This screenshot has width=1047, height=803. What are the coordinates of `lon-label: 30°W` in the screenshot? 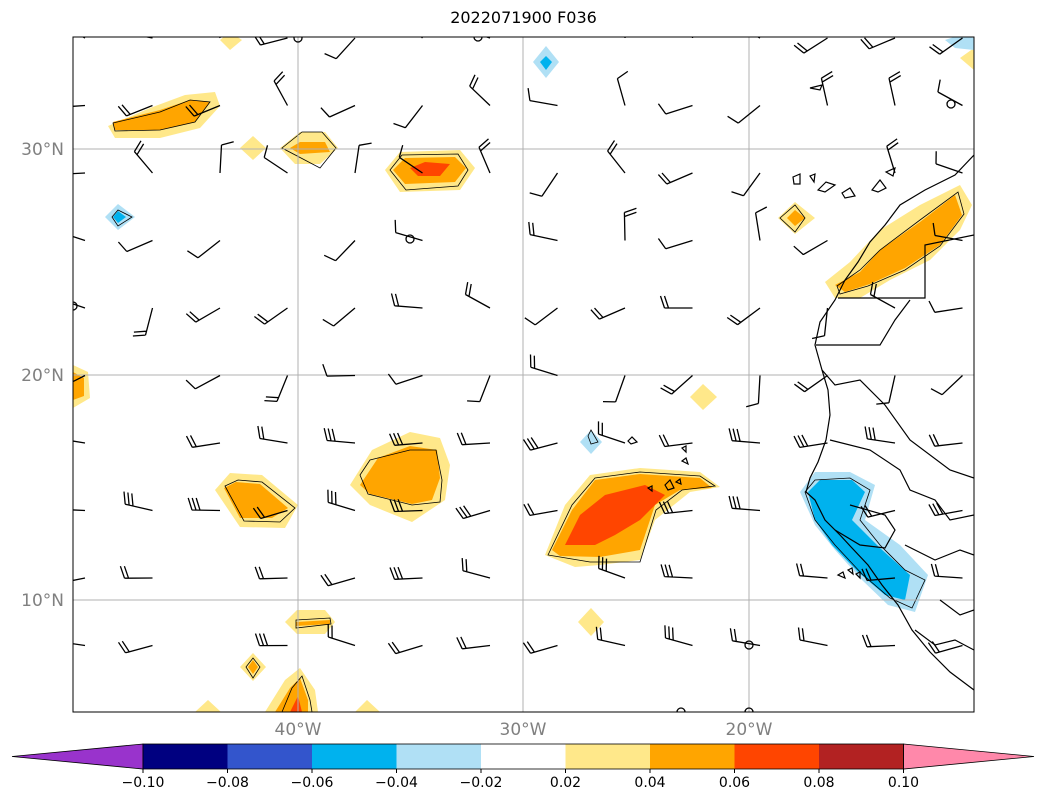 It's located at (523, 730).